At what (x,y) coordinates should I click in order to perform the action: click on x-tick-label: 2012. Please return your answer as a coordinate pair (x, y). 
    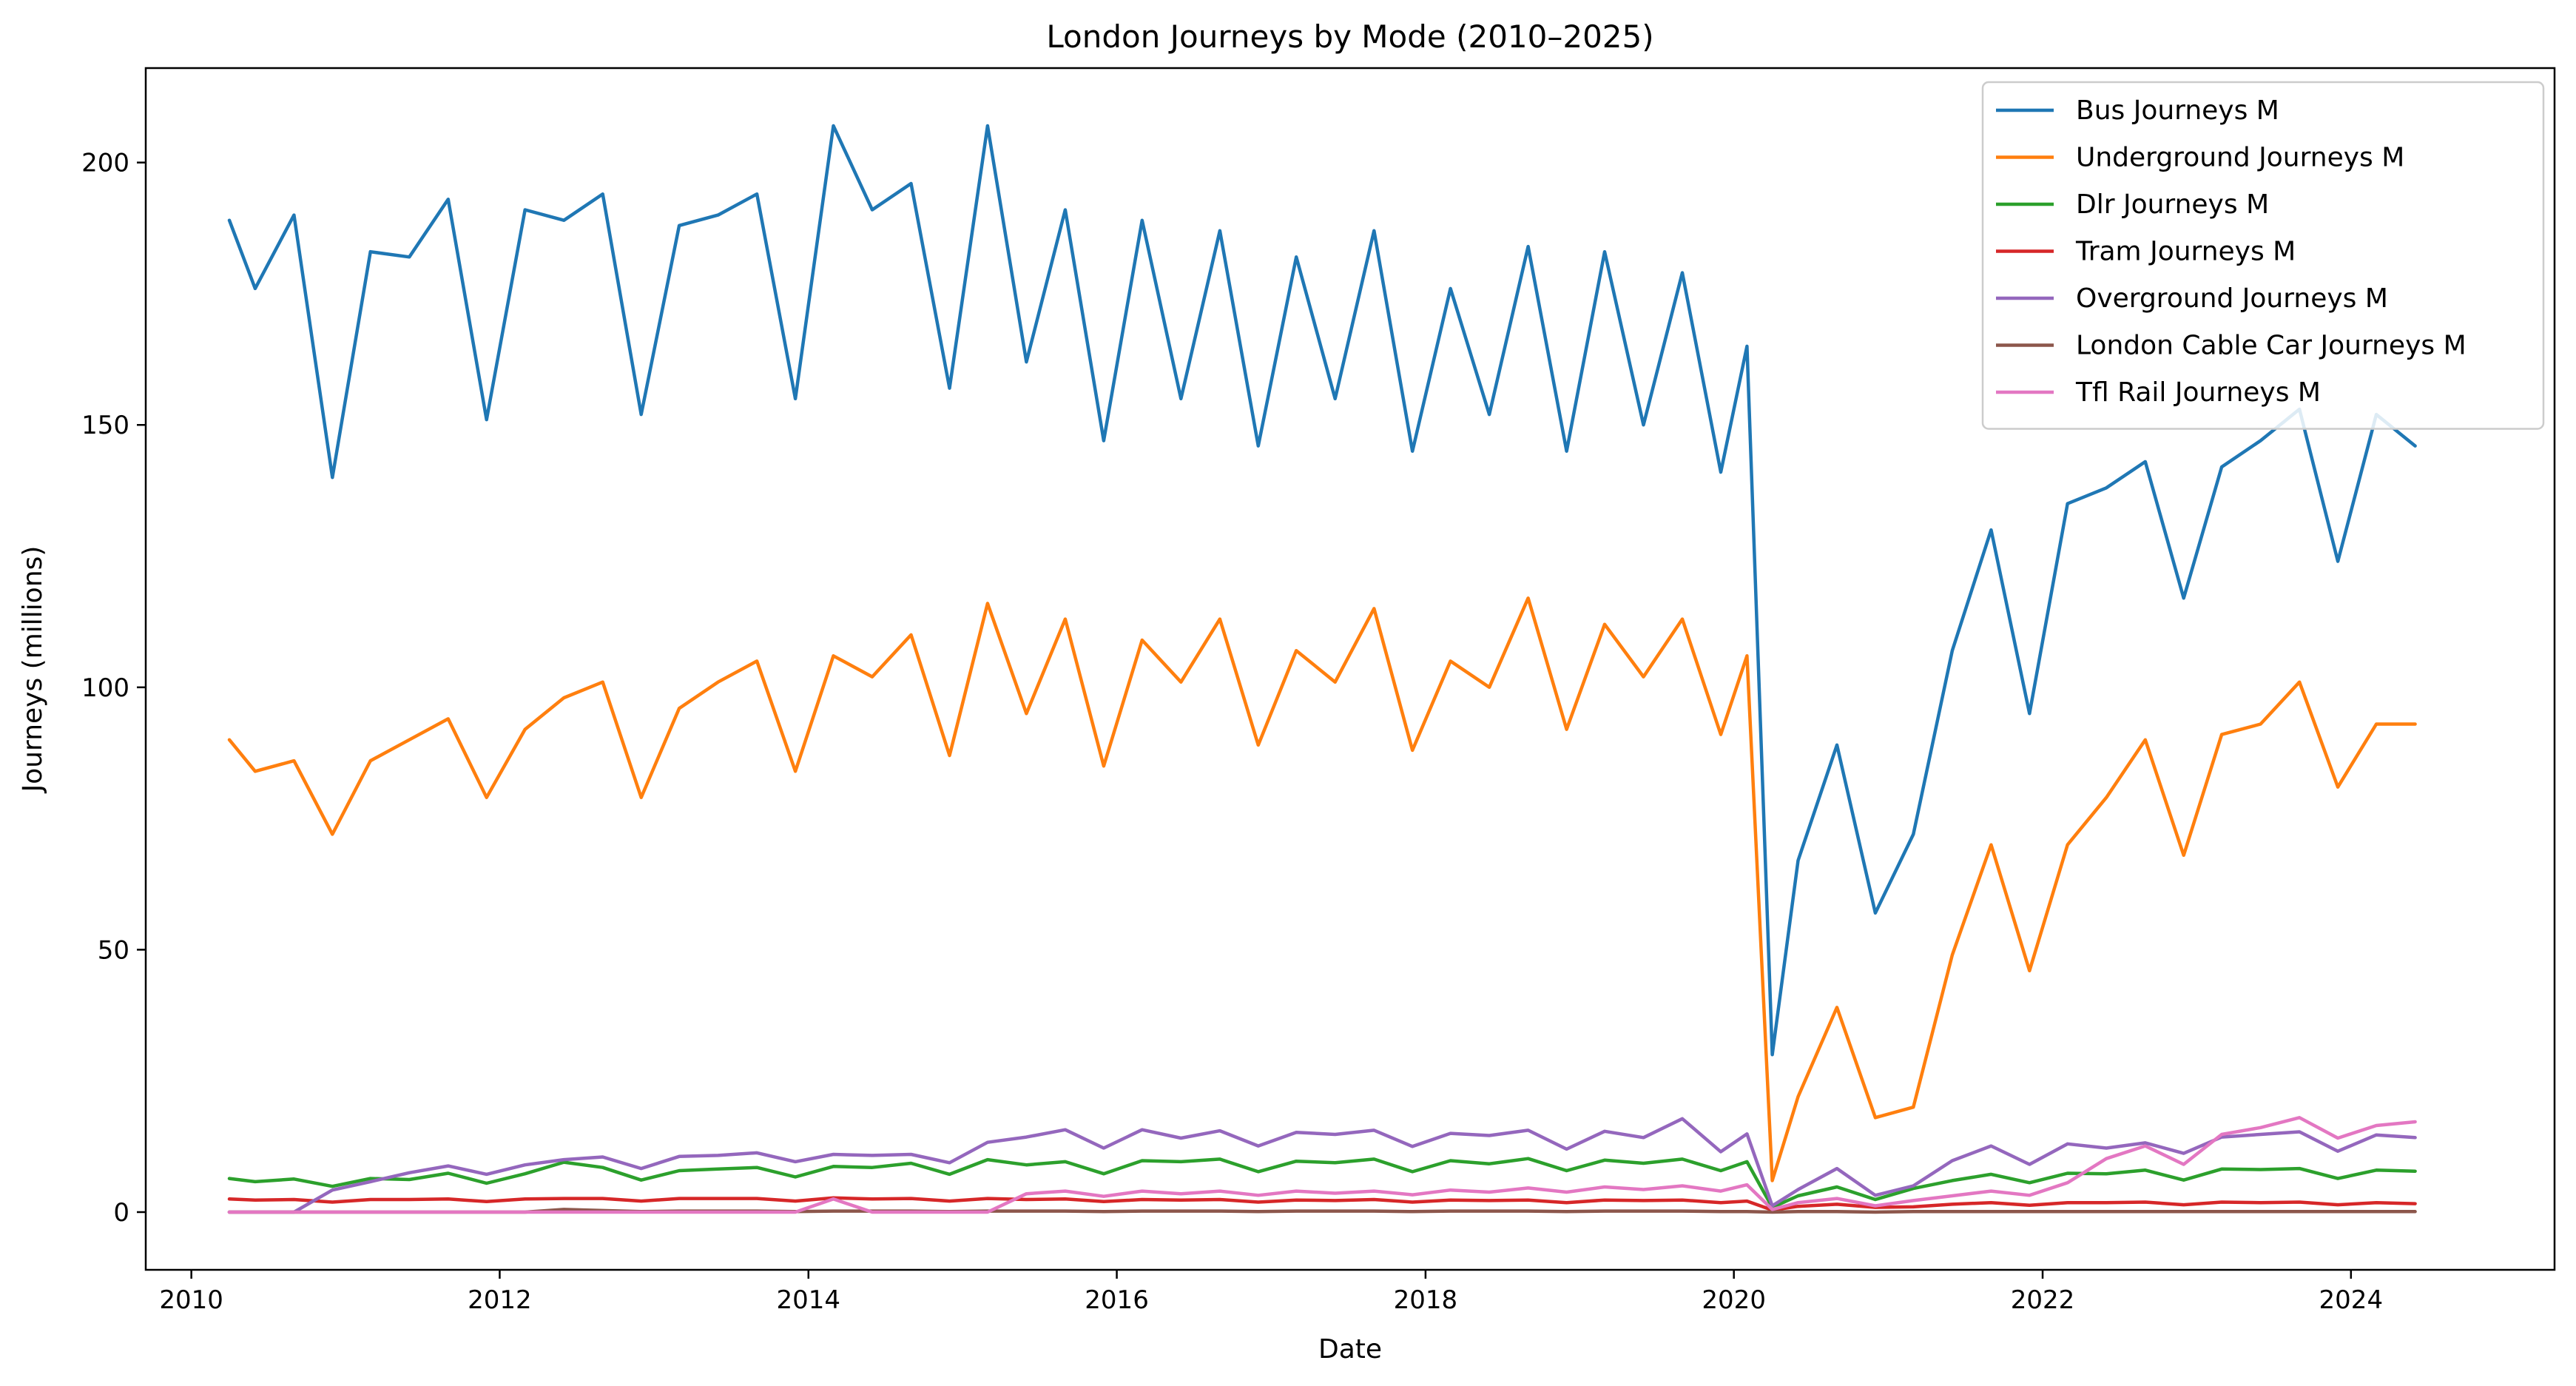
    Looking at the image, I should click on (500, 1300).